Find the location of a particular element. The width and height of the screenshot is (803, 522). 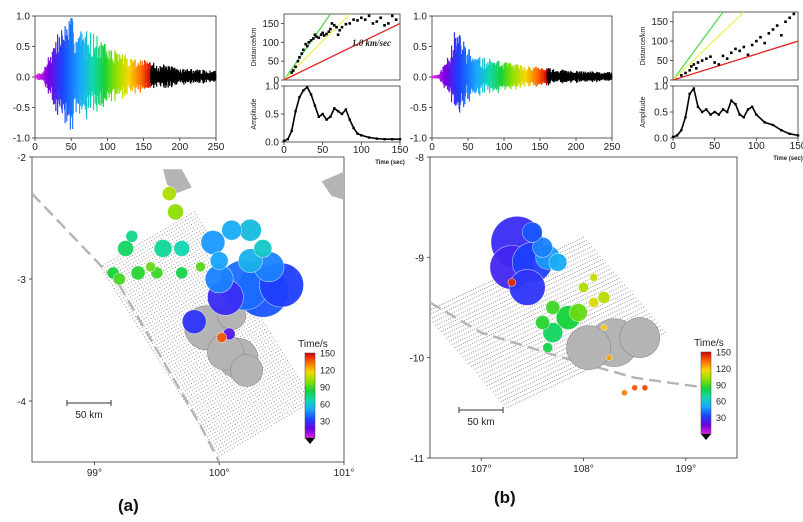

x-tick-label: 0 is located at coordinates (284, 150).